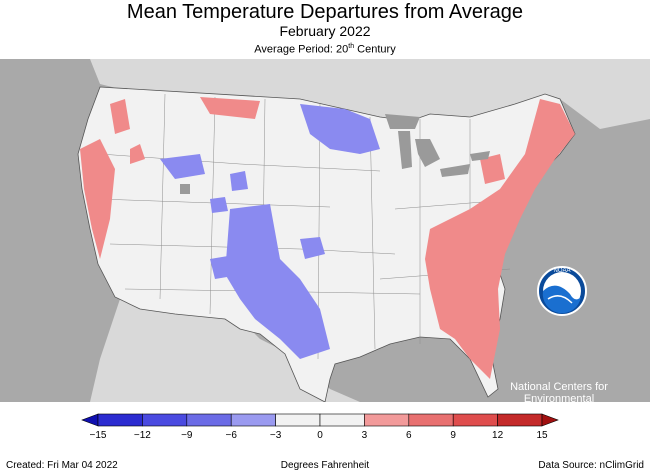  I want to click on mexico-land, so click(225, 350).